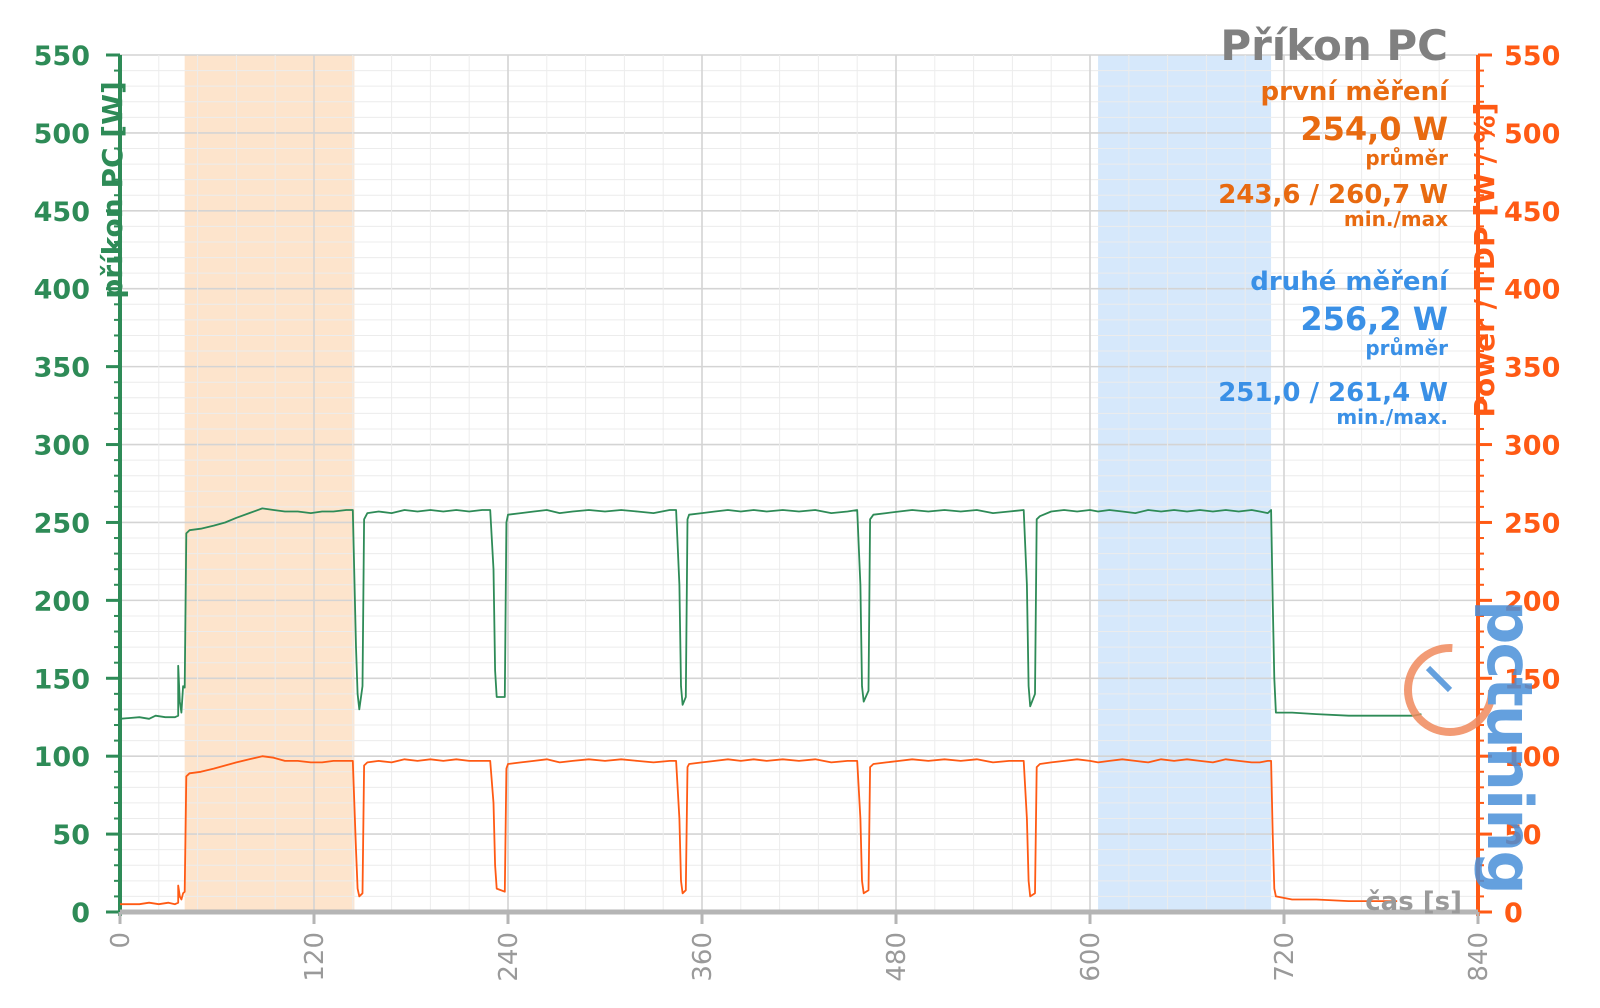  What do you see at coordinates (1374, 319) in the screenshot?
I see `second-measure-avg: 256,2 W` at bounding box center [1374, 319].